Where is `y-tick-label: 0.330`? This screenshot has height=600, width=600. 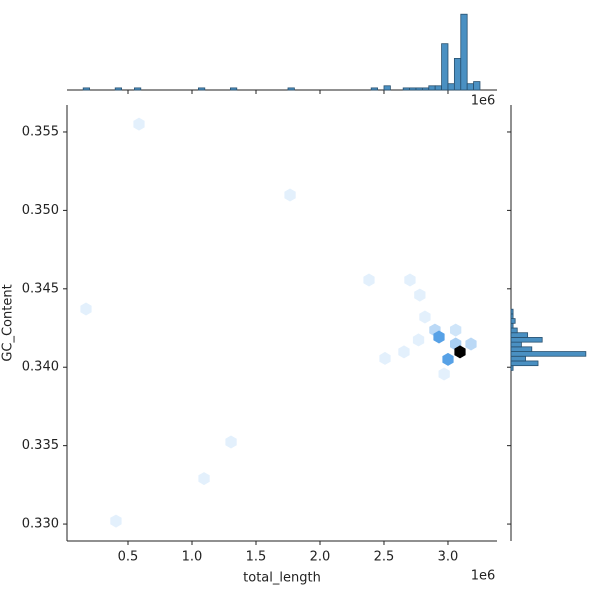 y-tick-label: 0.330 is located at coordinates (40, 524).